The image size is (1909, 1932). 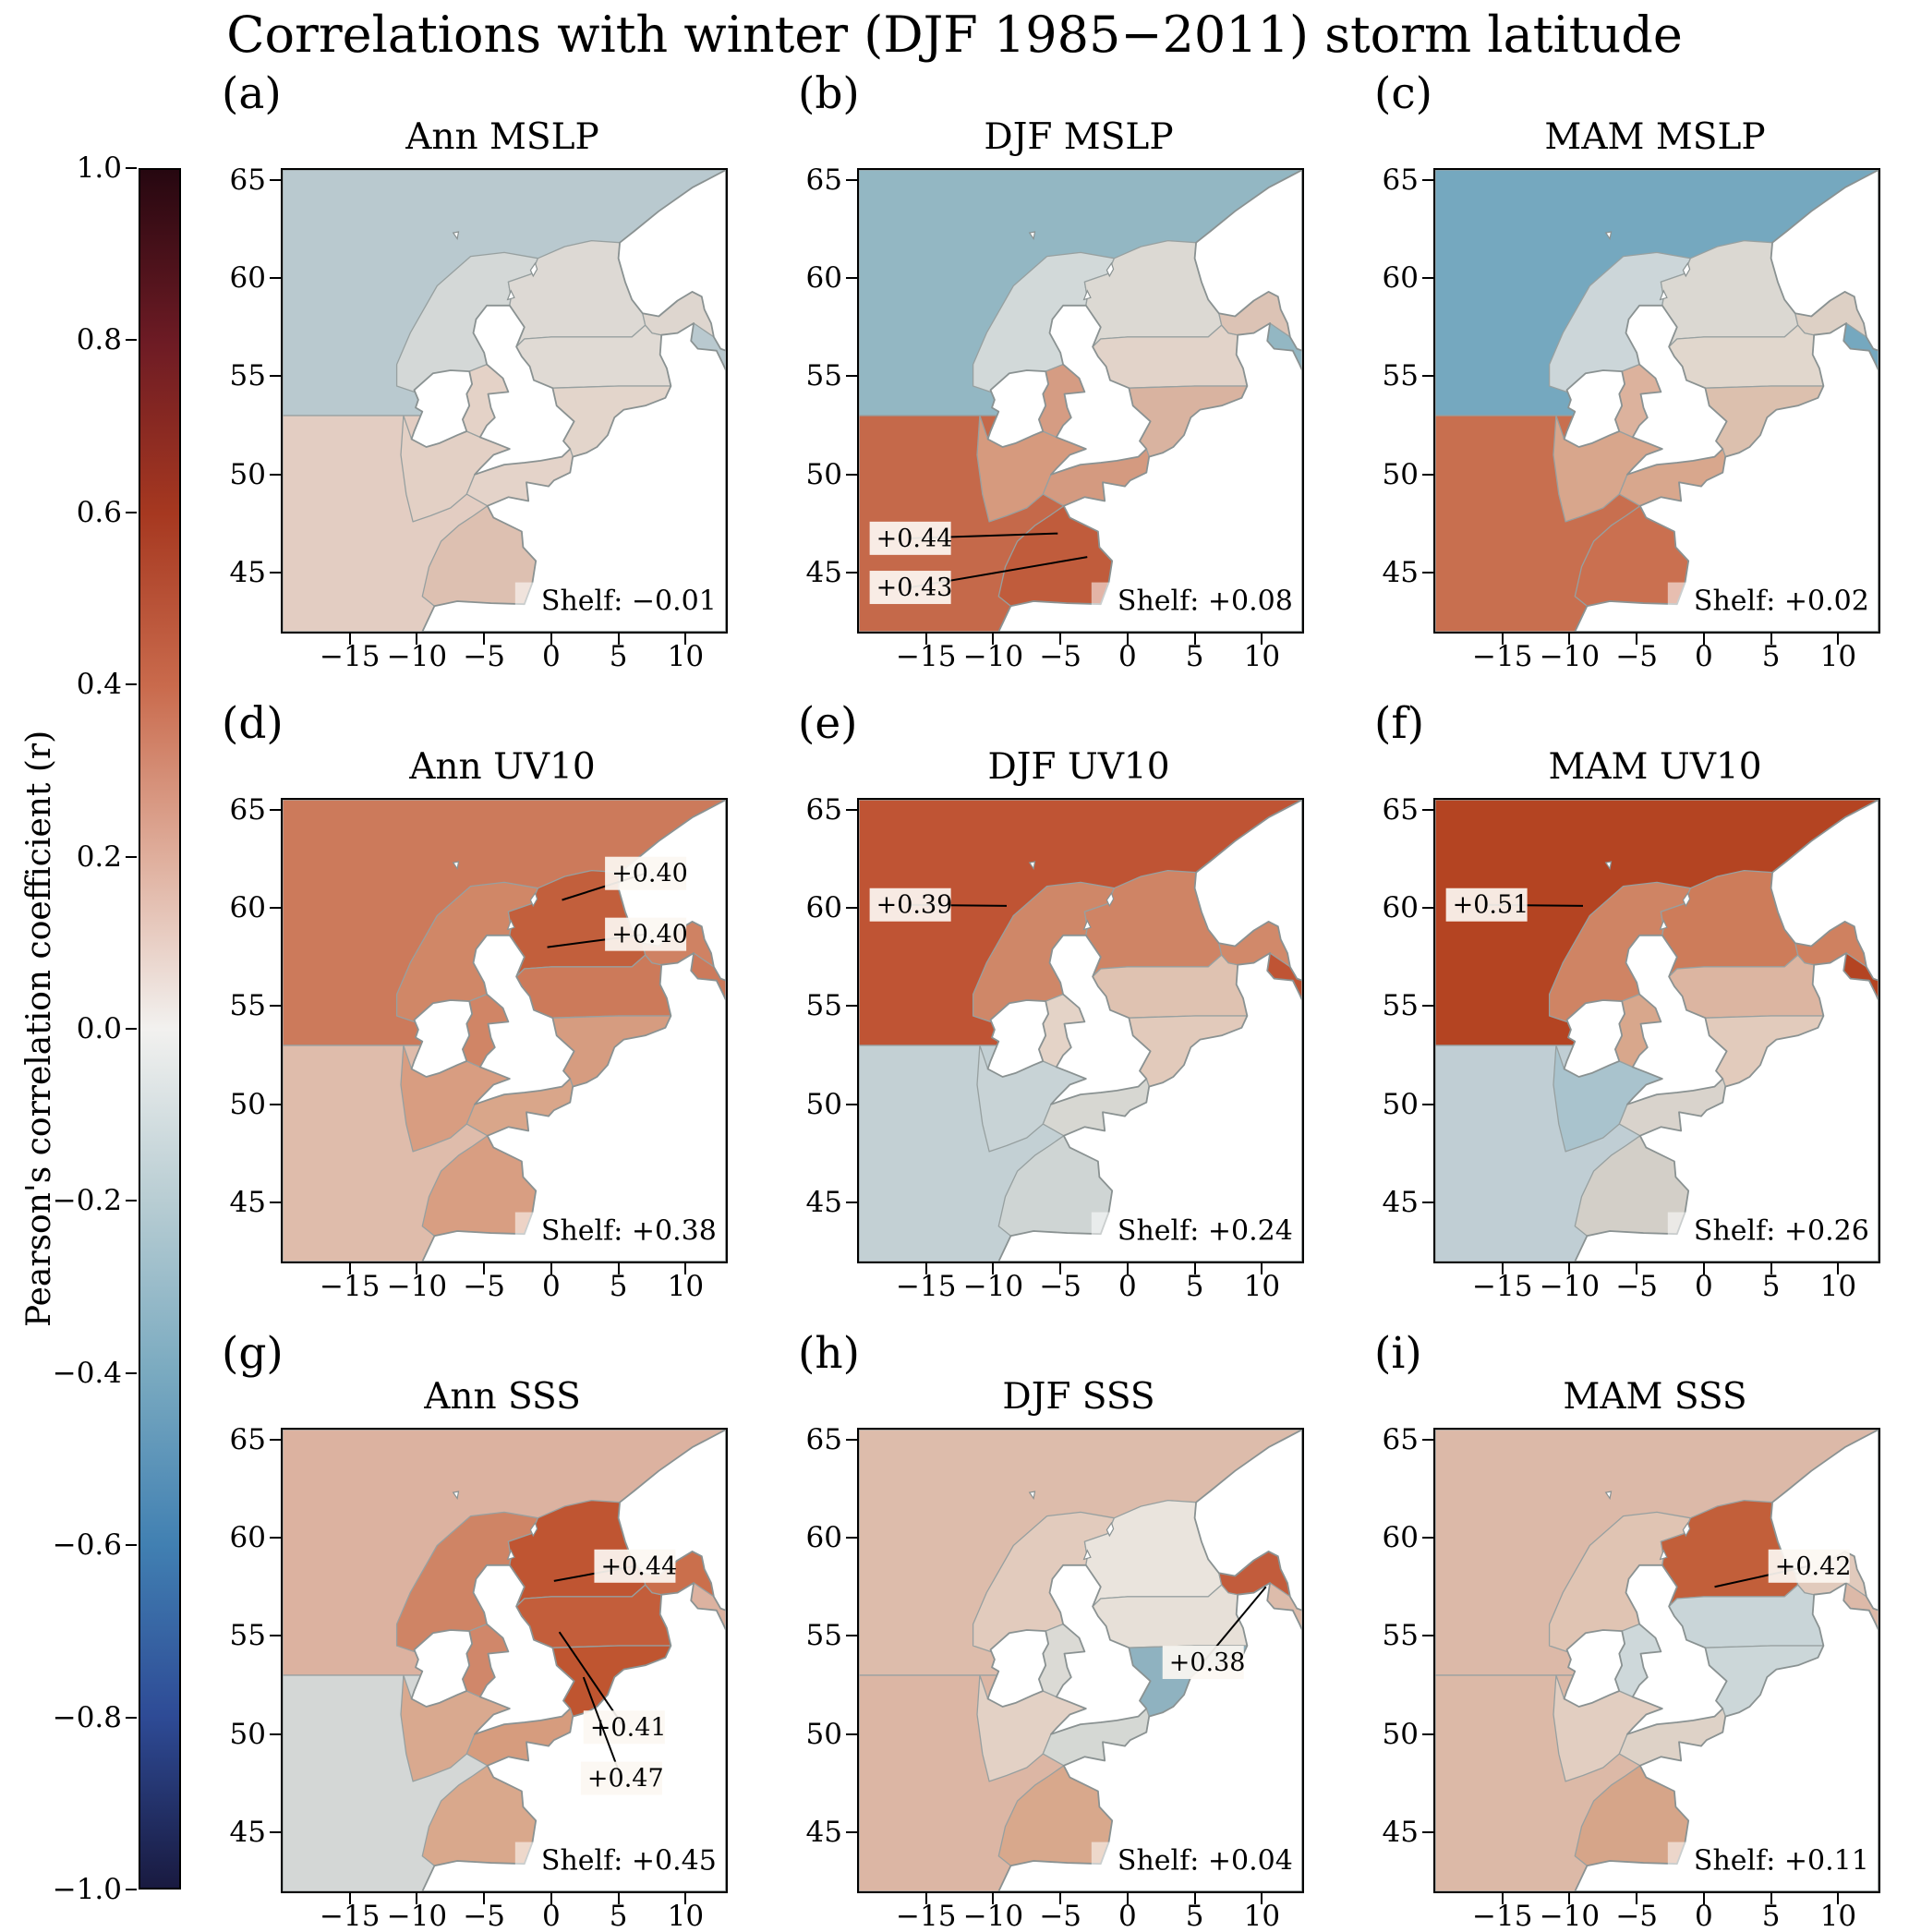 What do you see at coordinates (1207, 1663) in the screenshot?
I see `annotation-value: +0.38` at bounding box center [1207, 1663].